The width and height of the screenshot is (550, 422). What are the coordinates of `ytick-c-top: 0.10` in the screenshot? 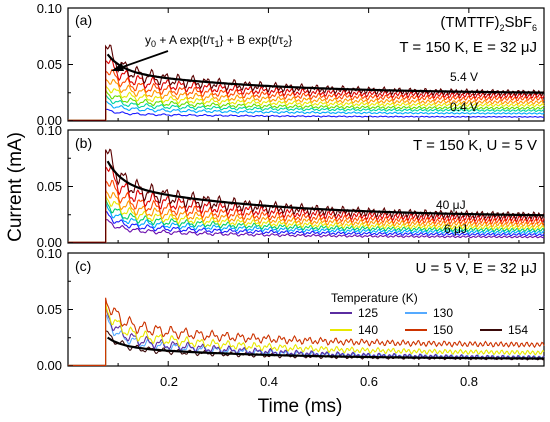 It's located at (49, 253).